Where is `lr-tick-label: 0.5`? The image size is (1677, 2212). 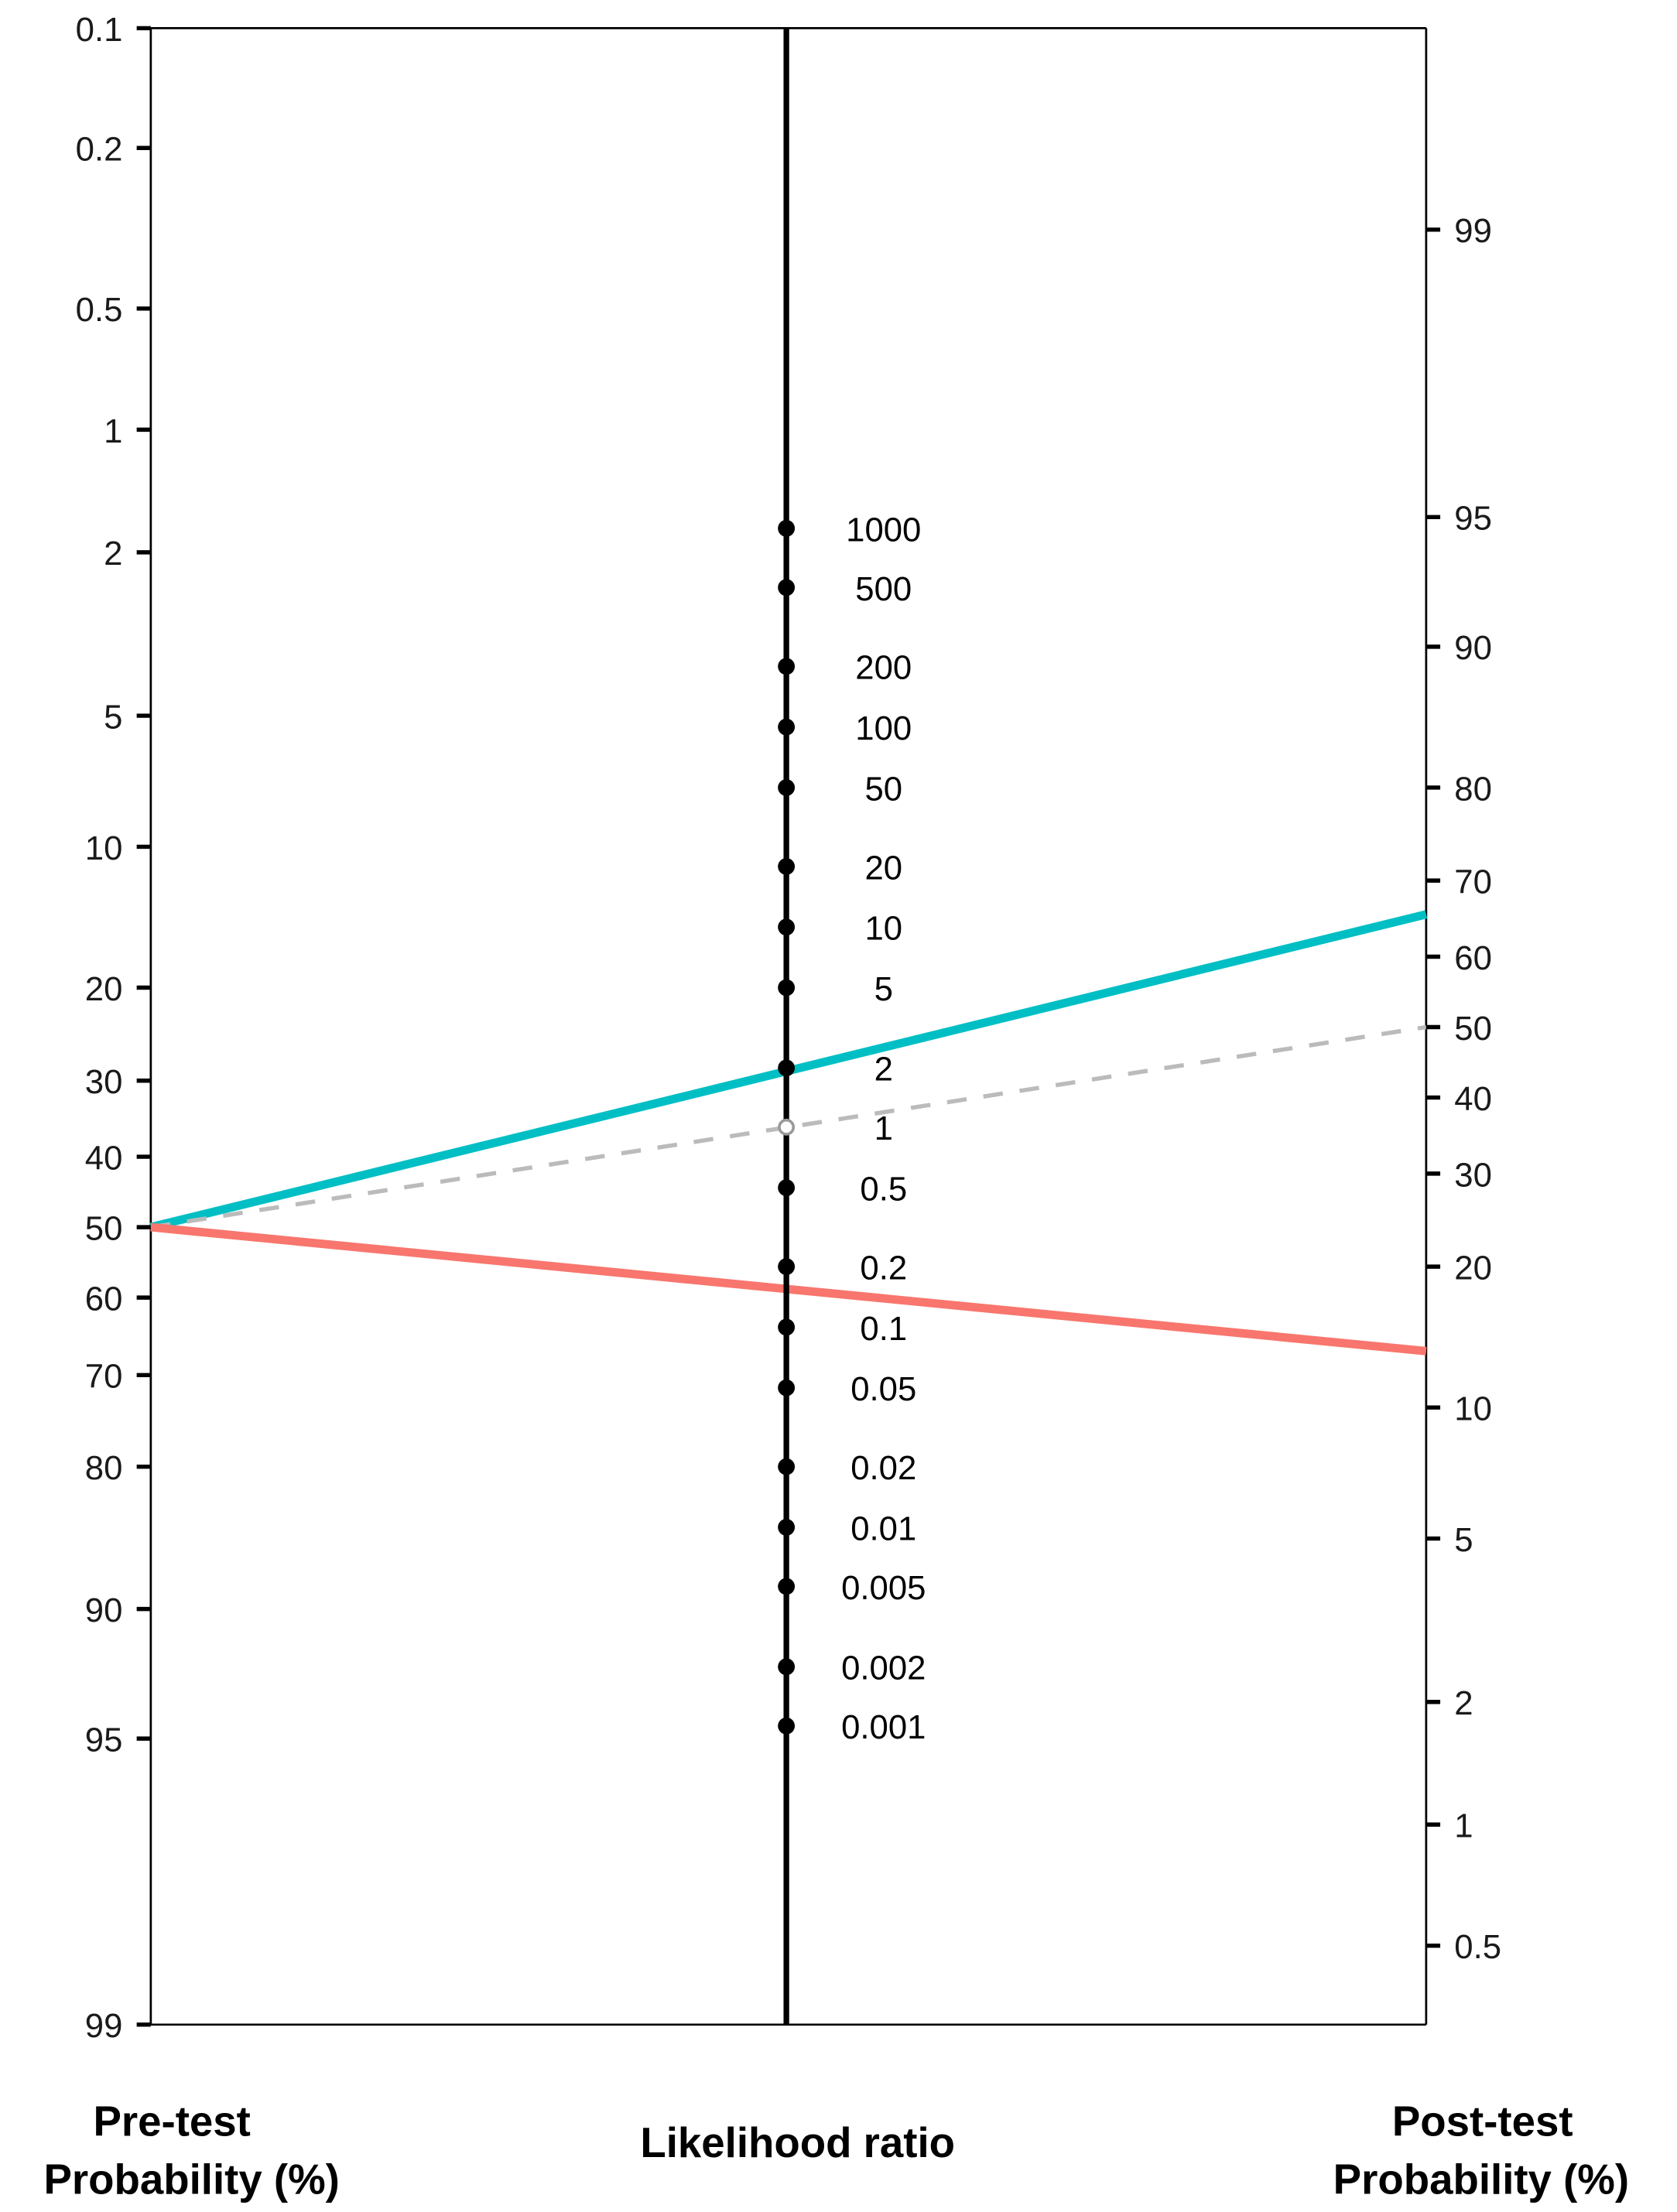
lr-tick-label: 0.5 is located at coordinates (883, 1190).